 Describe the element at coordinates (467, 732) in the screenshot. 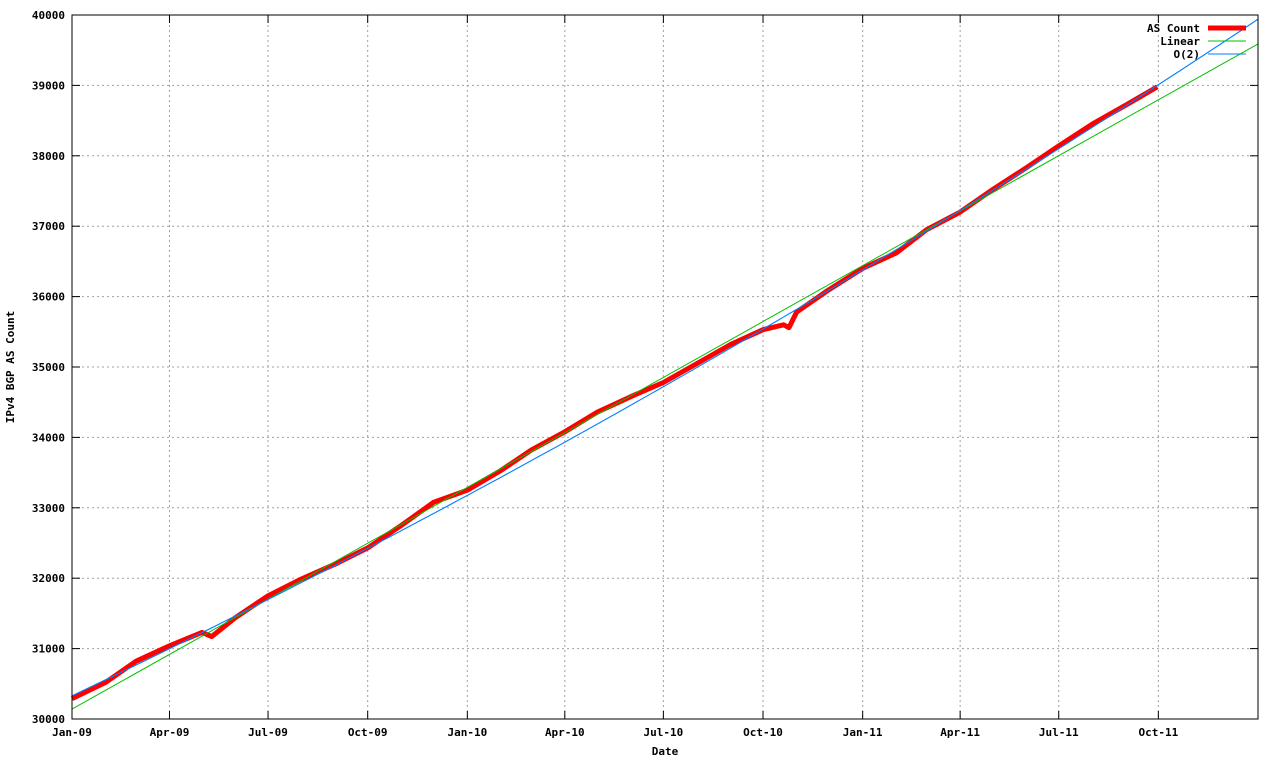

I see `x-tick-label: Jan-10` at that location.